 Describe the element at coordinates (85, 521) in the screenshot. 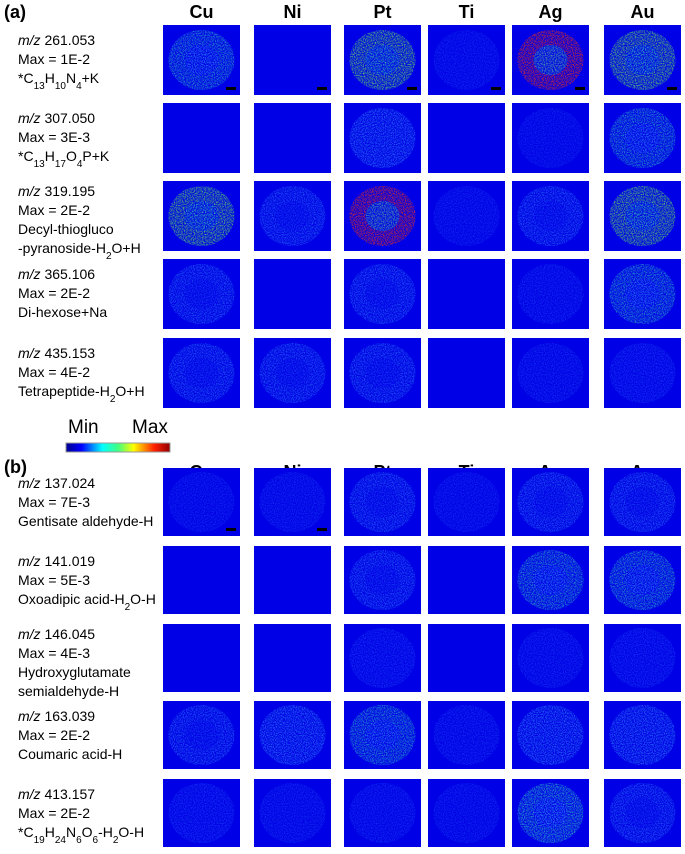

I see `text-segment: Gentisate aldehyde-H` at that location.